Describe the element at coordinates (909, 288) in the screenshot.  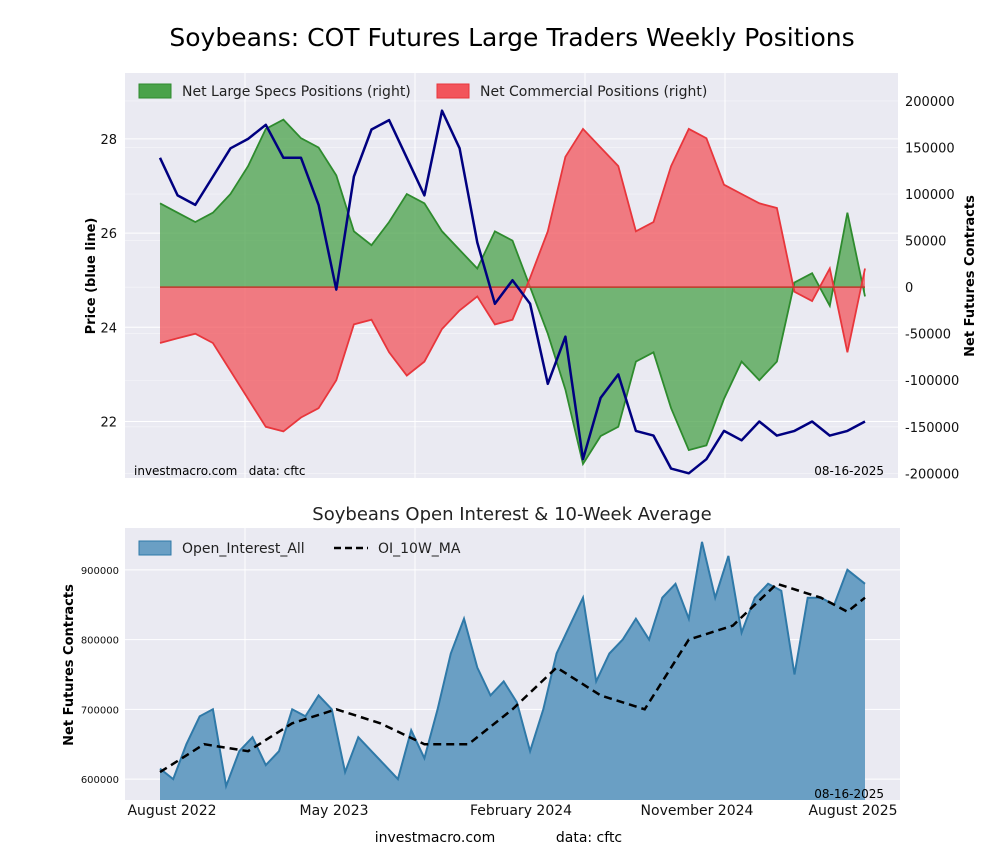
I see `y-right-tick-0: 0` at that location.